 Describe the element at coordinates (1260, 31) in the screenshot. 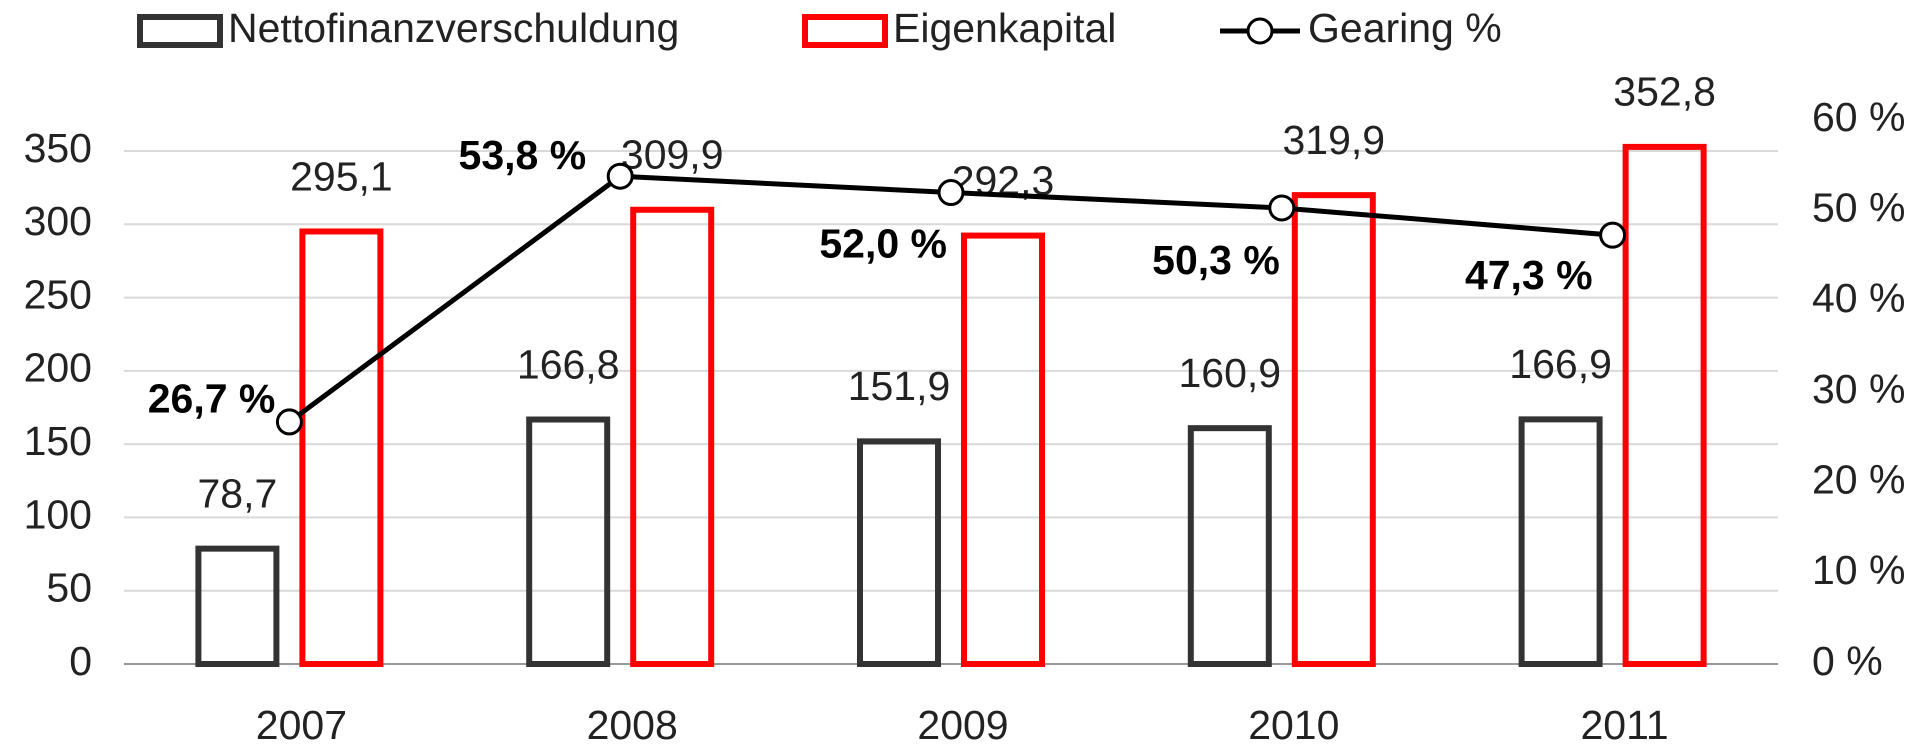

I see `legend-marker` at that location.